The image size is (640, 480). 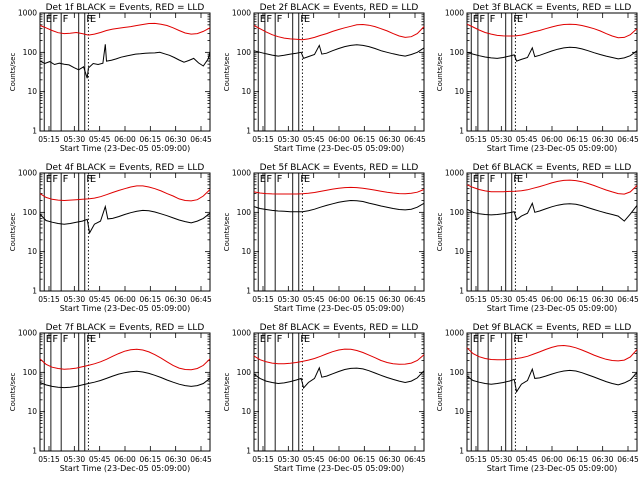 What do you see at coordinates (552, 328) in the screenshot?
I see `chart-title: Det 9f BLACK = Events, RED = LLD` at bounding box center [552, 328].